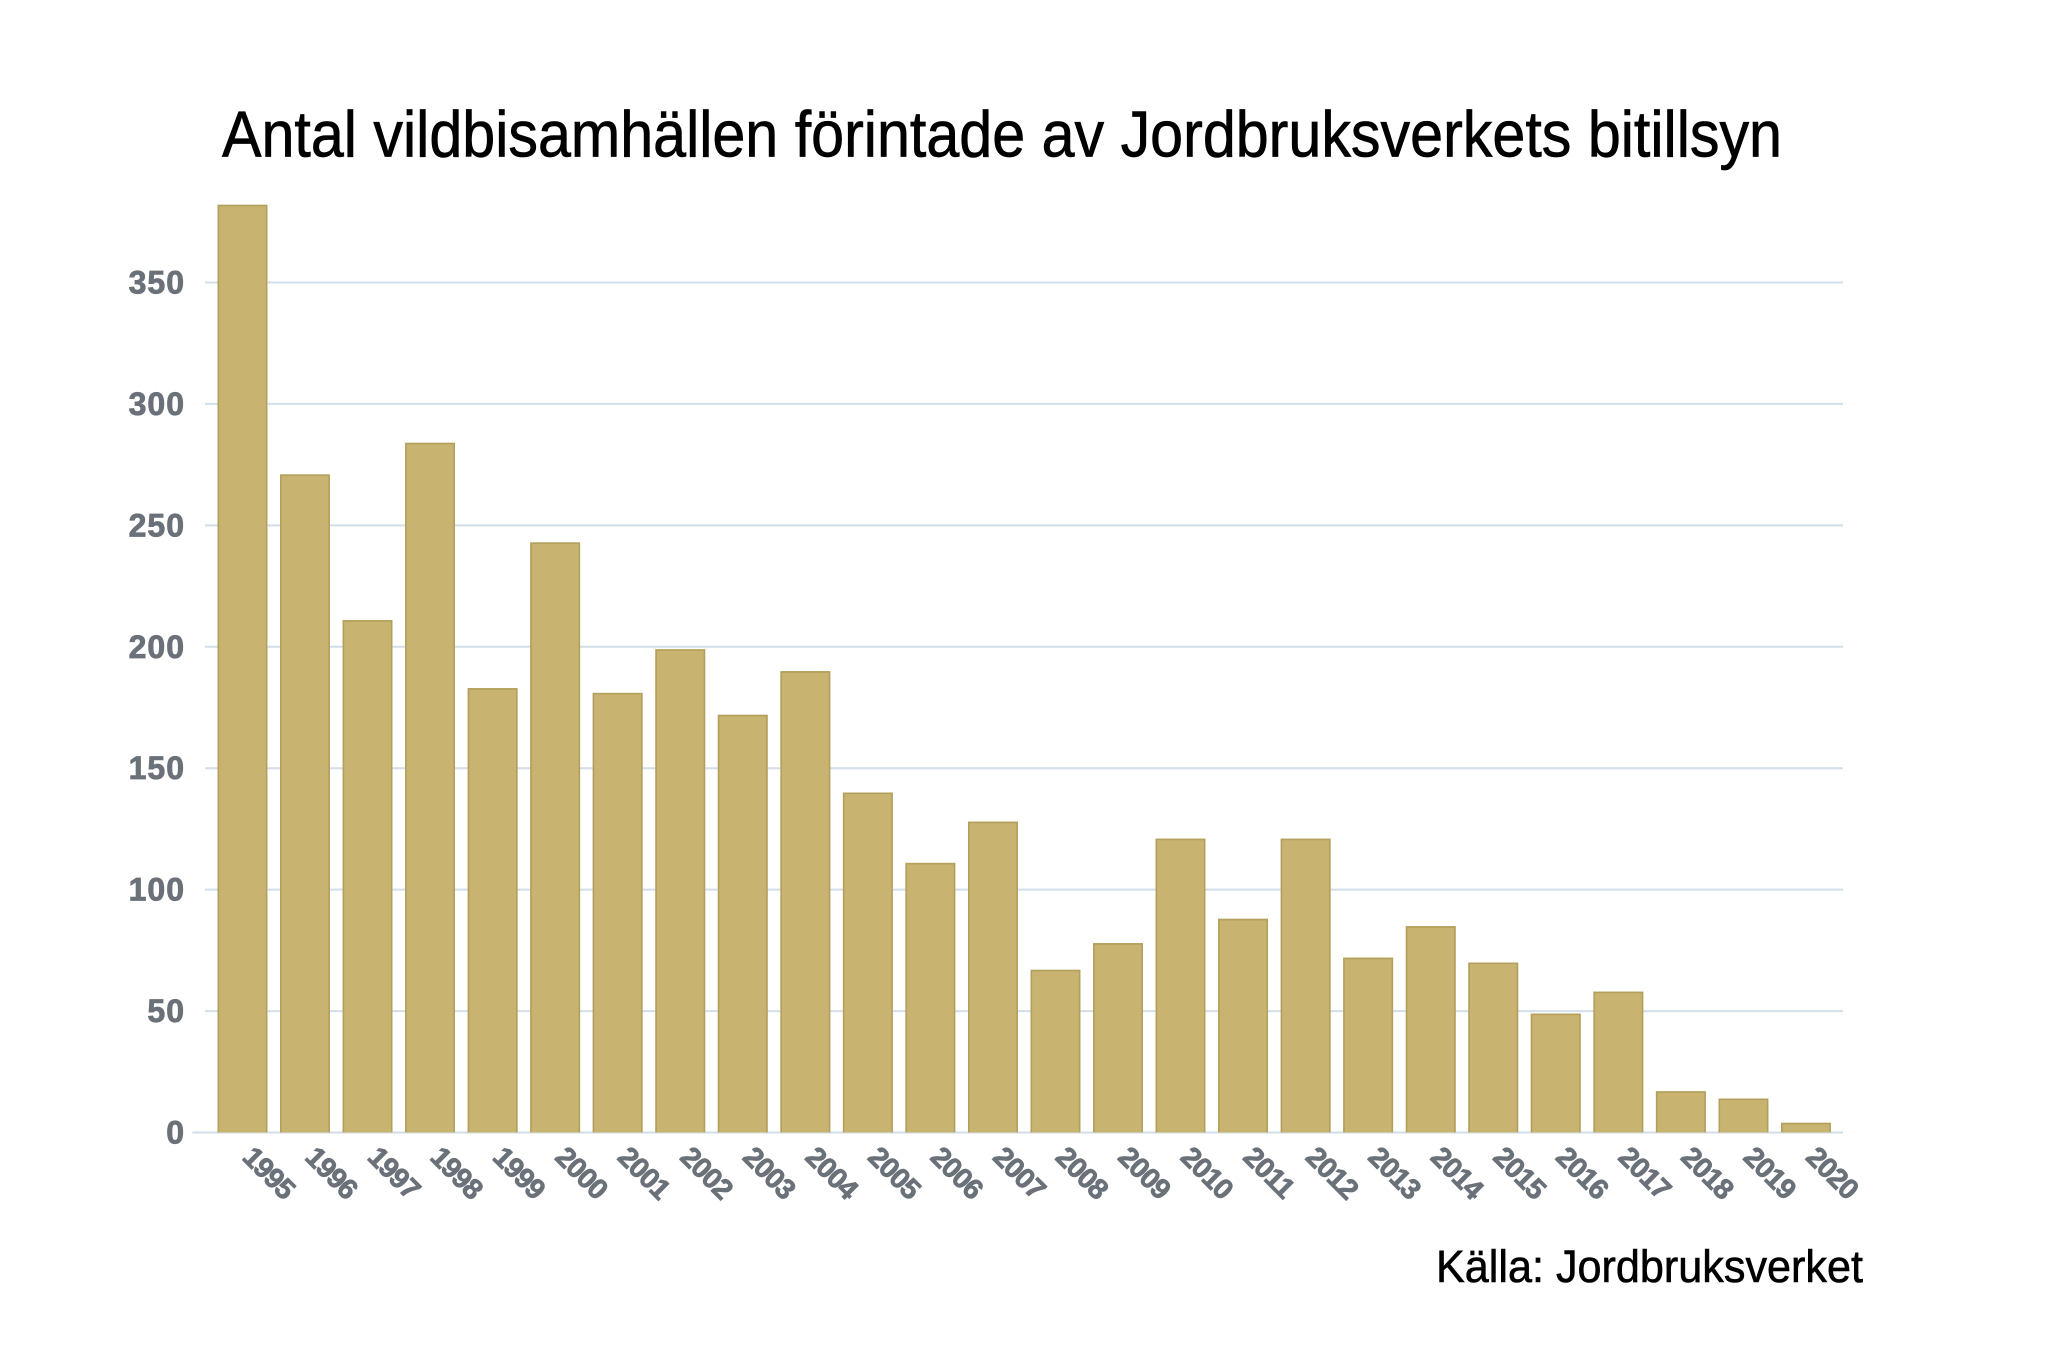 This screenshot has width=2048, height=1364. What do you see at coordinates (175, 1133) in the screenshot?
I see `svg-text: 0` at bounding box center [175, 1133].